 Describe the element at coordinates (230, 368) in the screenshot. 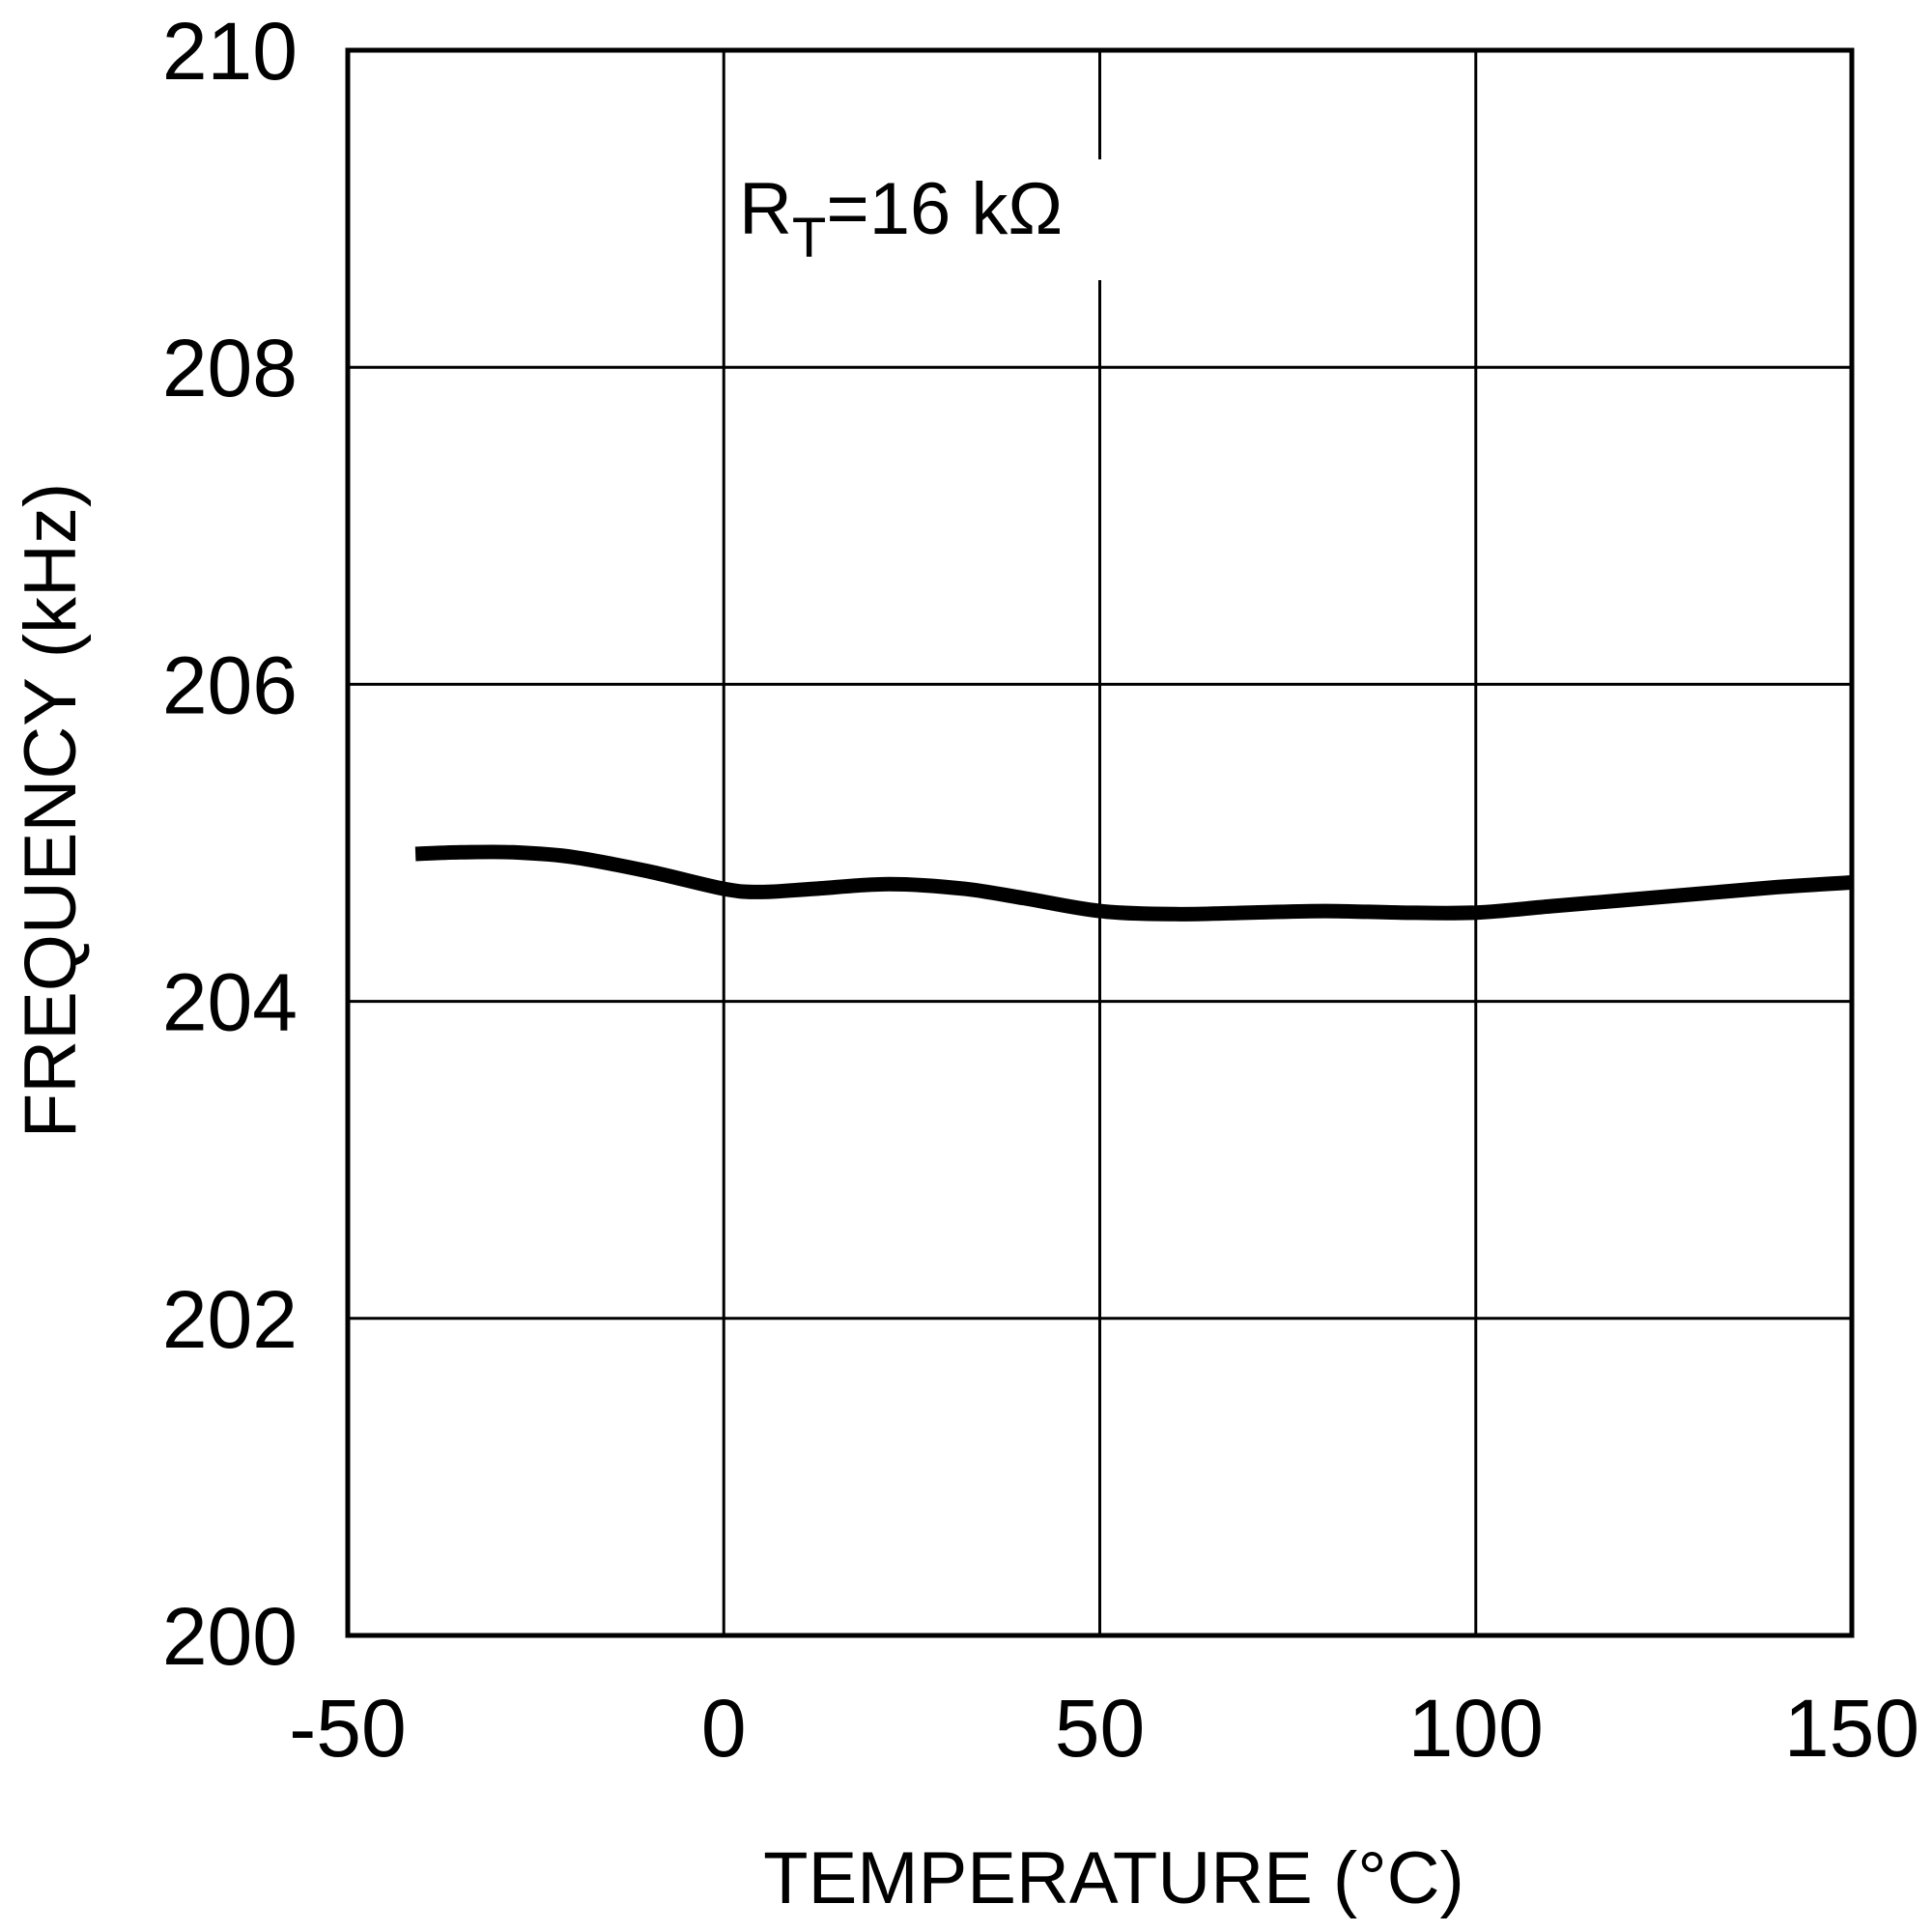

I see `y-tick-label: 208` at that location.